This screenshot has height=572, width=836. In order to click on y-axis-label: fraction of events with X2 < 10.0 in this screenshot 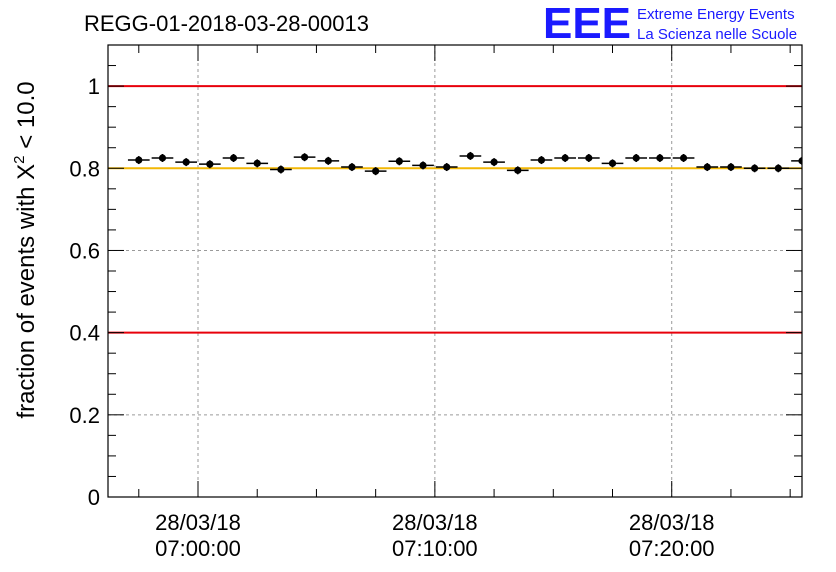, I will do `click(25, 249)`.